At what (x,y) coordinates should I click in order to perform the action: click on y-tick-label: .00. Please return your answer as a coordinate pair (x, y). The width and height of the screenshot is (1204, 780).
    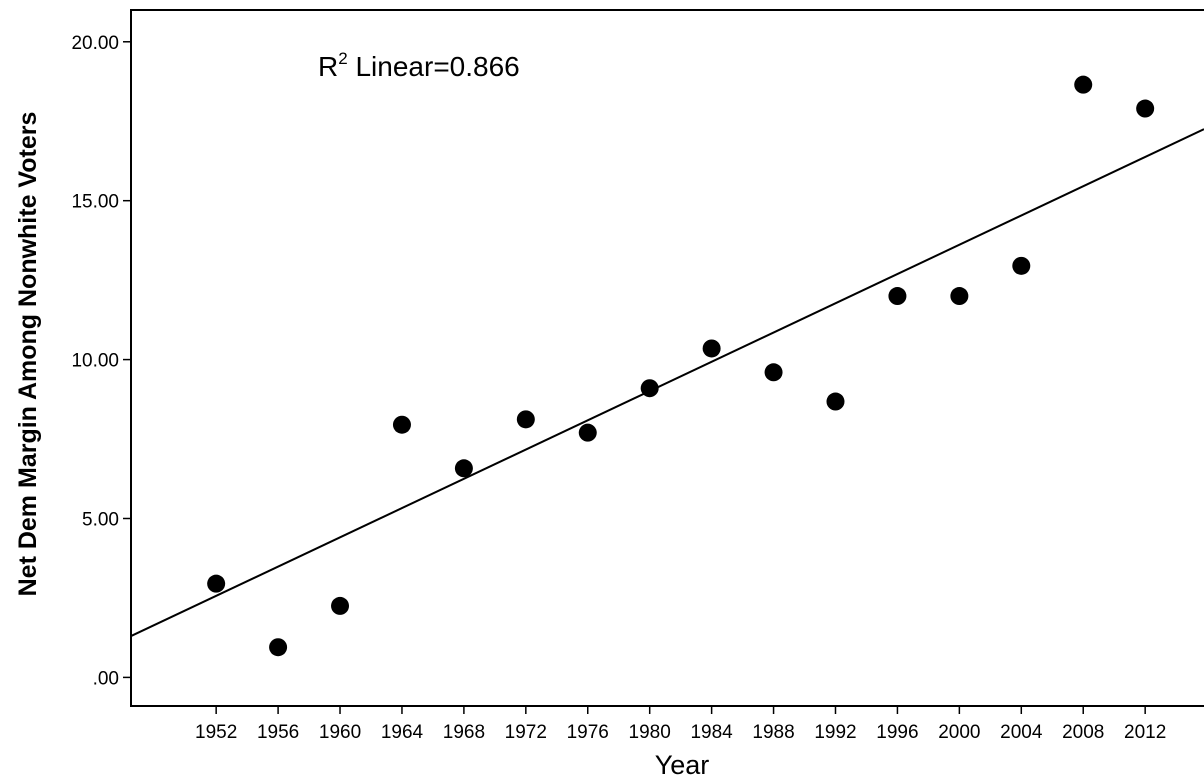
    Looking at the image, I should click on (106, 678).